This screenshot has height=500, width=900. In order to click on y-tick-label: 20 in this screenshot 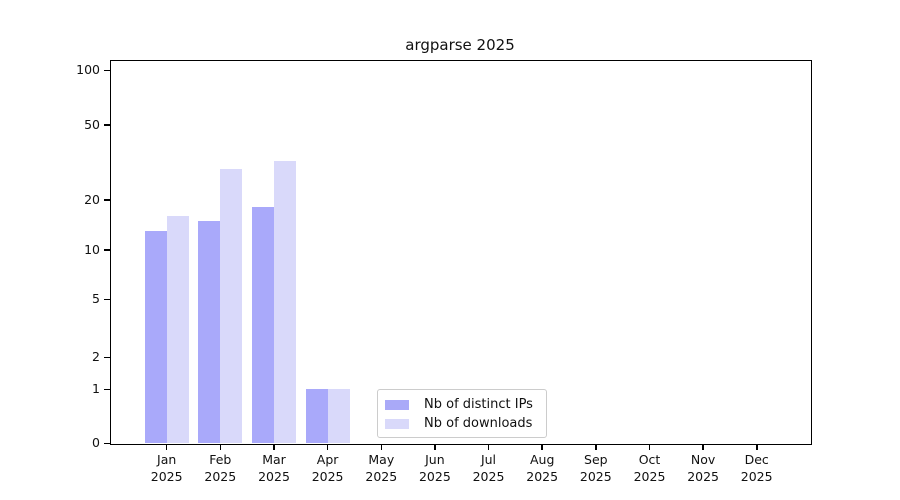, I will do `click(92, 199)`.